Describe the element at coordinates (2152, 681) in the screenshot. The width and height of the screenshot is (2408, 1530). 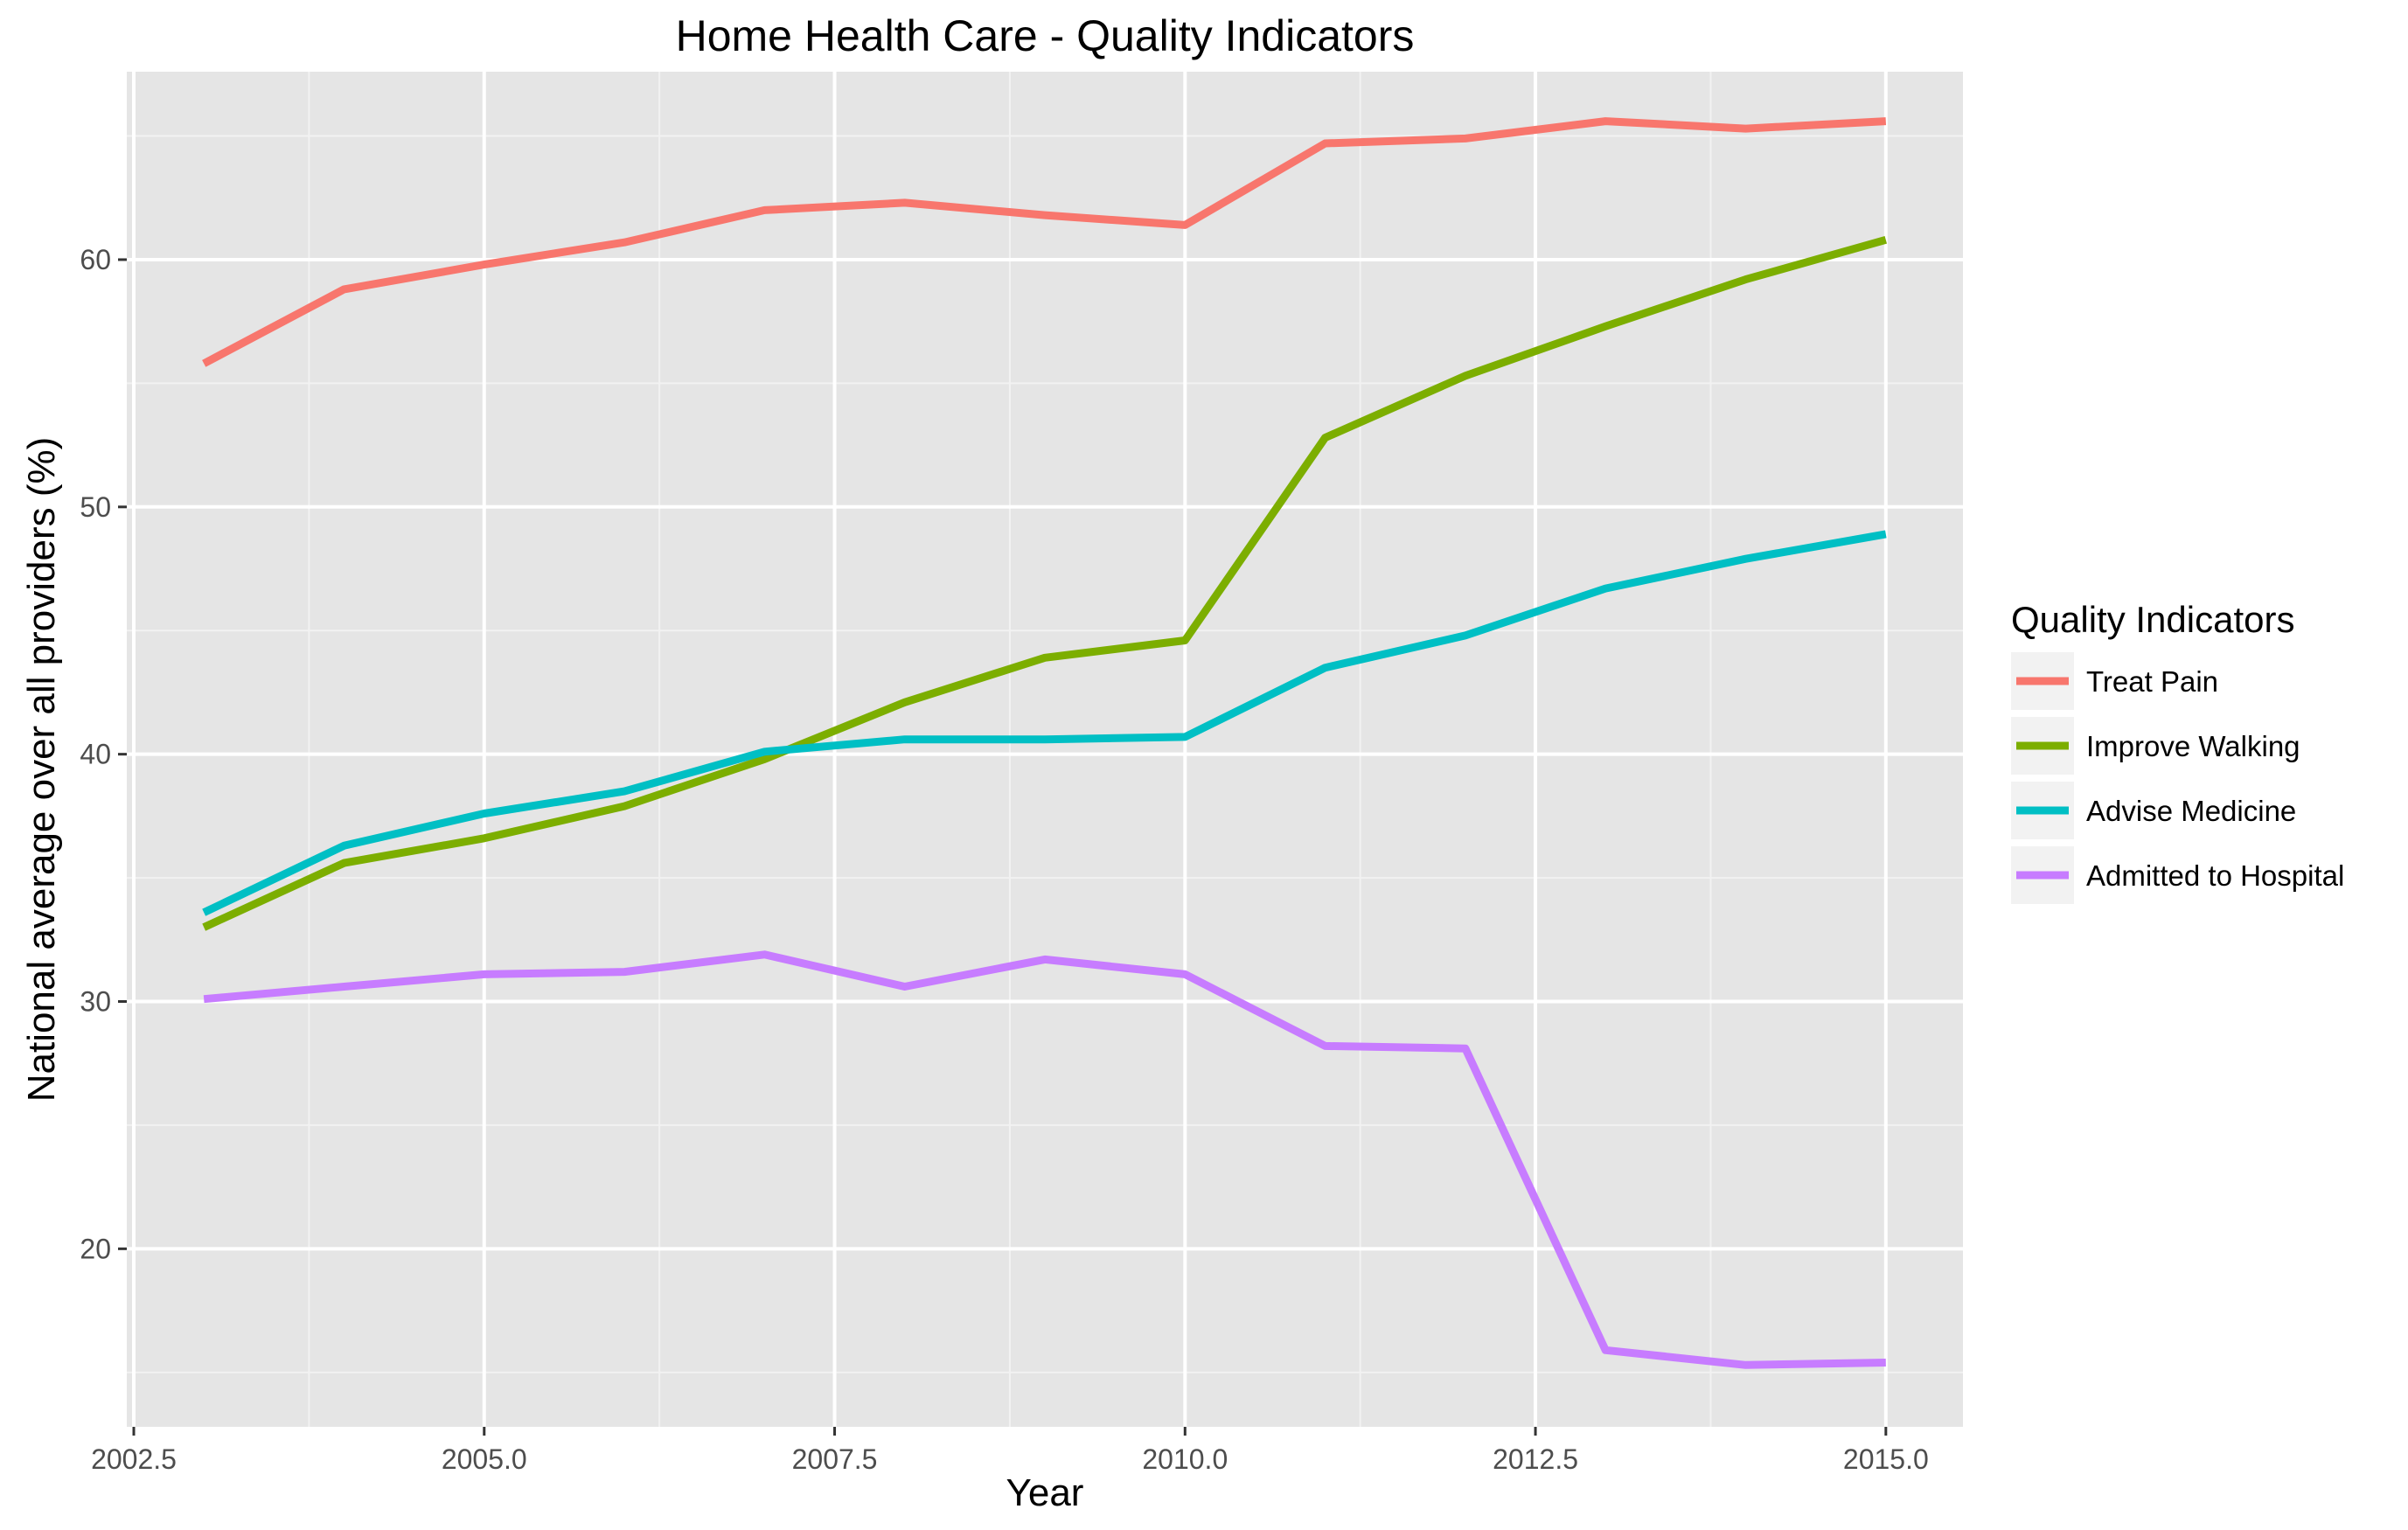
I see `legend-label-treat-pain: Treat Pain` at that location.